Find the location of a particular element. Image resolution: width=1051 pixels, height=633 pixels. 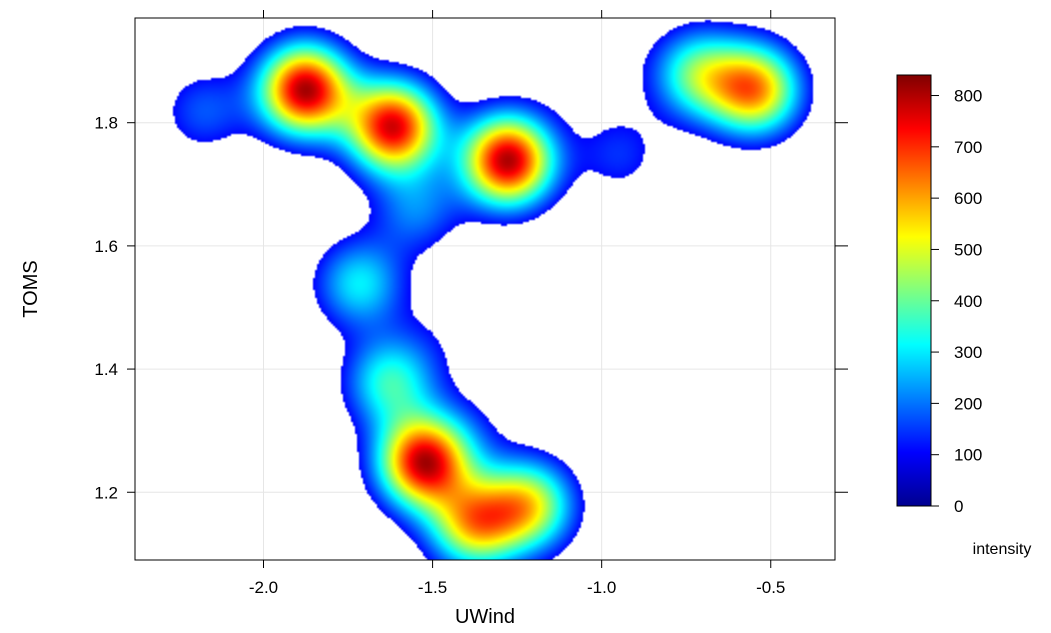

colorbar is located at coordinates (914, 290).